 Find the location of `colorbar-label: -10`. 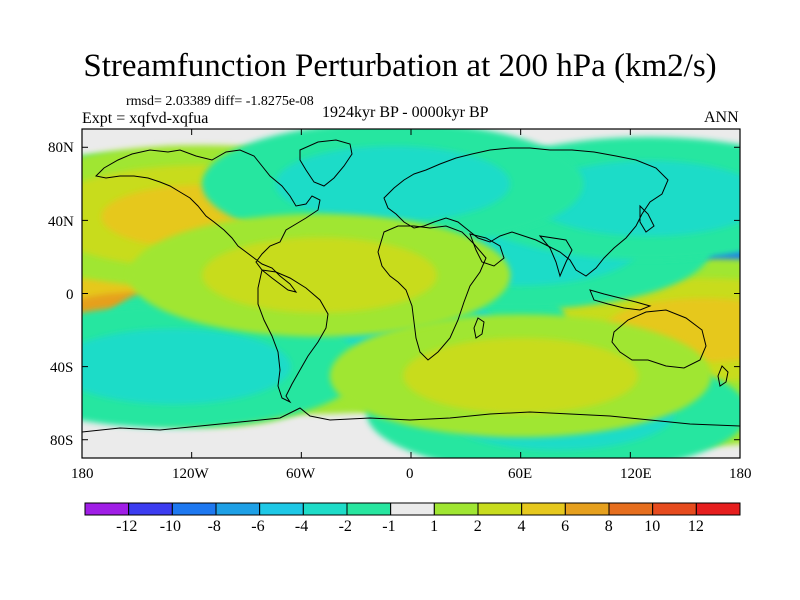

colorbar-label: -10 is located at coordinates (170, 526).